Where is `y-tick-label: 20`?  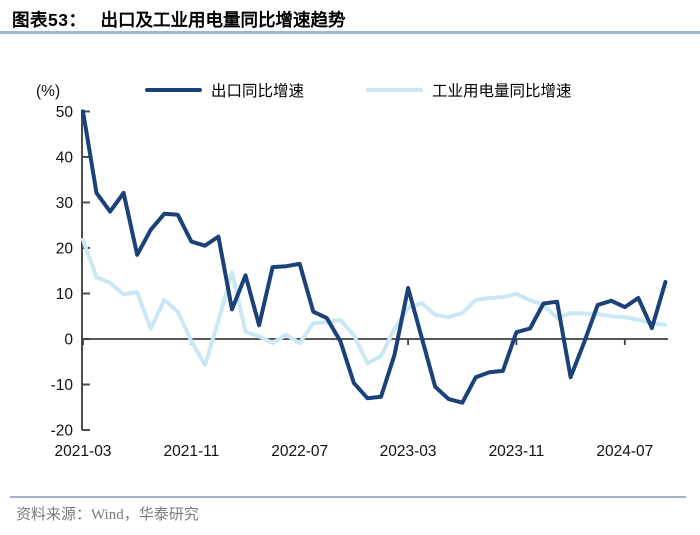 y-tick-label: 20 is located at coordinates (65, 248).